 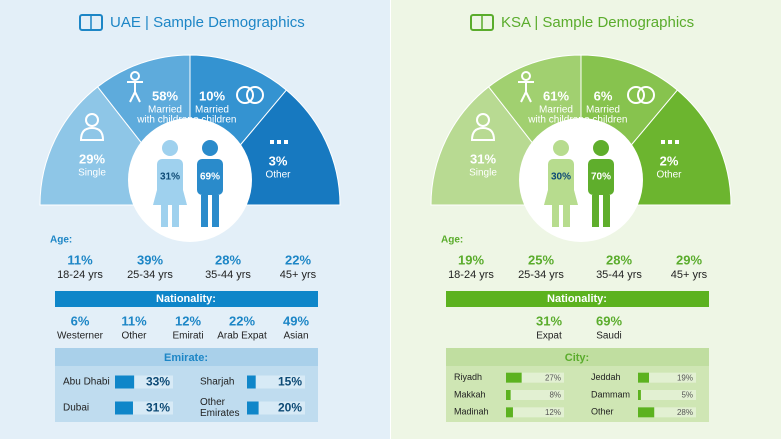 I want to click on region-name: Madinah, so click(x=471, y=412).